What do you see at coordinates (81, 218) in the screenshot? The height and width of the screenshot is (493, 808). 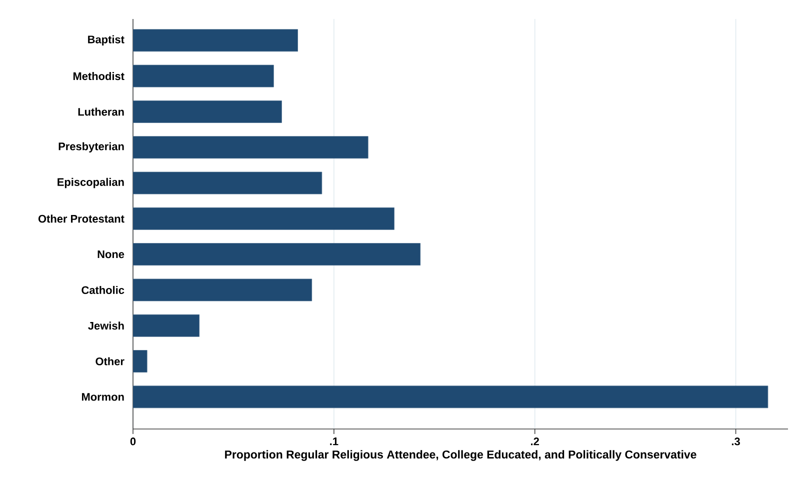 I see `y-tick-label: Other Protestant` at bounding box center [81, 218].